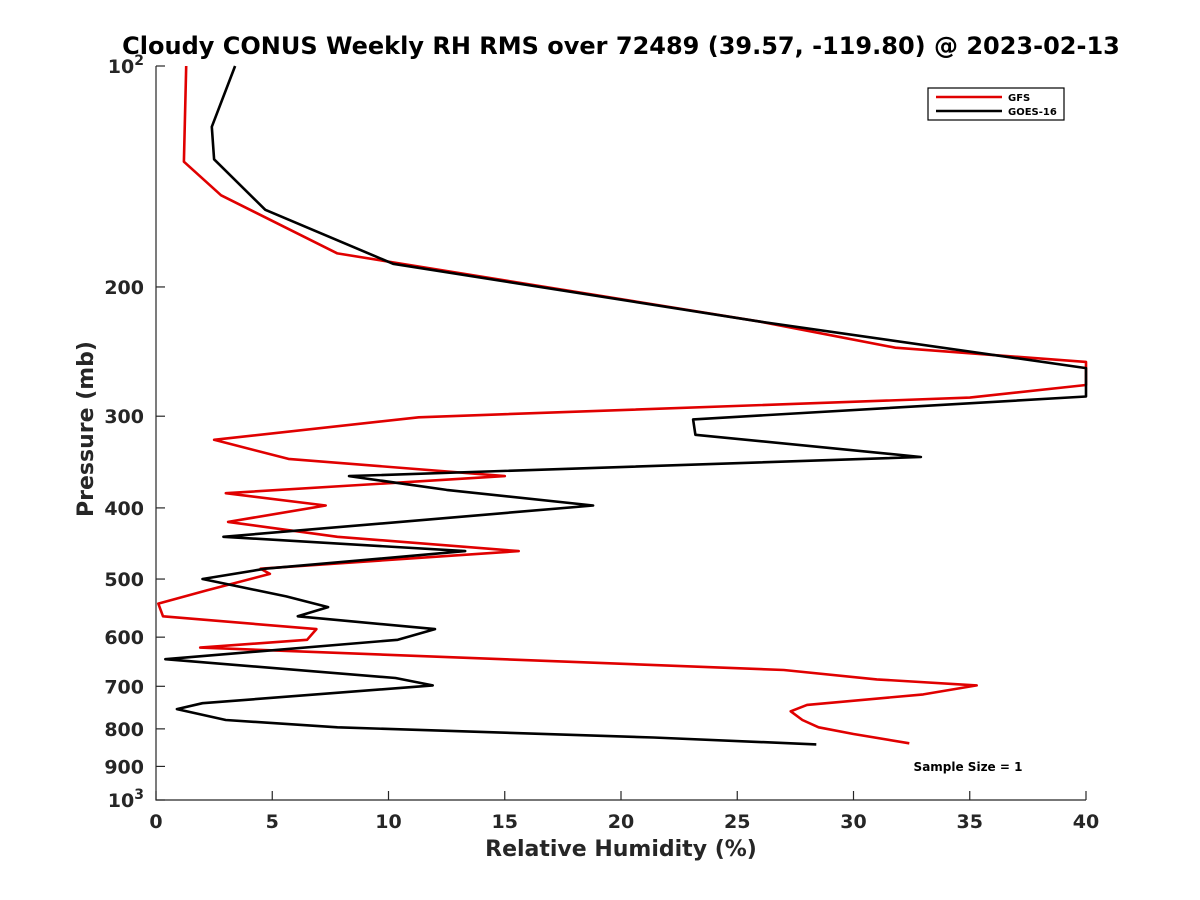 The width and height of the screenshot is (1200, 900). I want to click on y-tick-label: 200, so click(124, 288).